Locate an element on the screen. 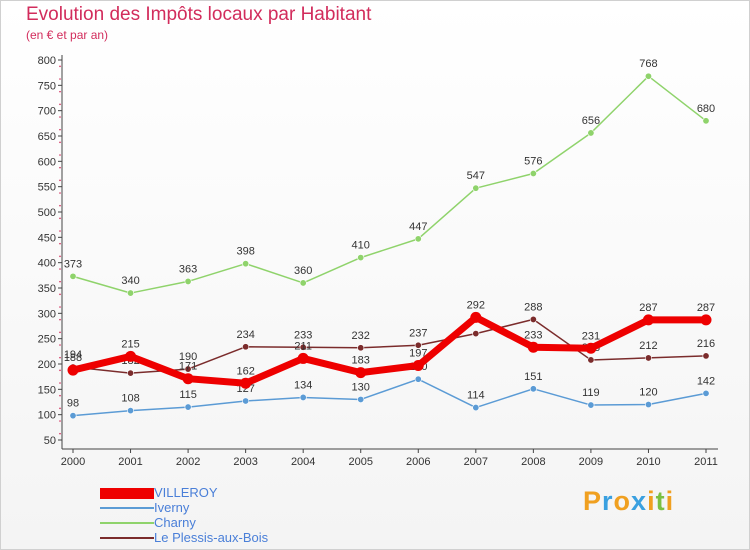  data-label-villeroy: 188 is located at coordinates (73, 358).